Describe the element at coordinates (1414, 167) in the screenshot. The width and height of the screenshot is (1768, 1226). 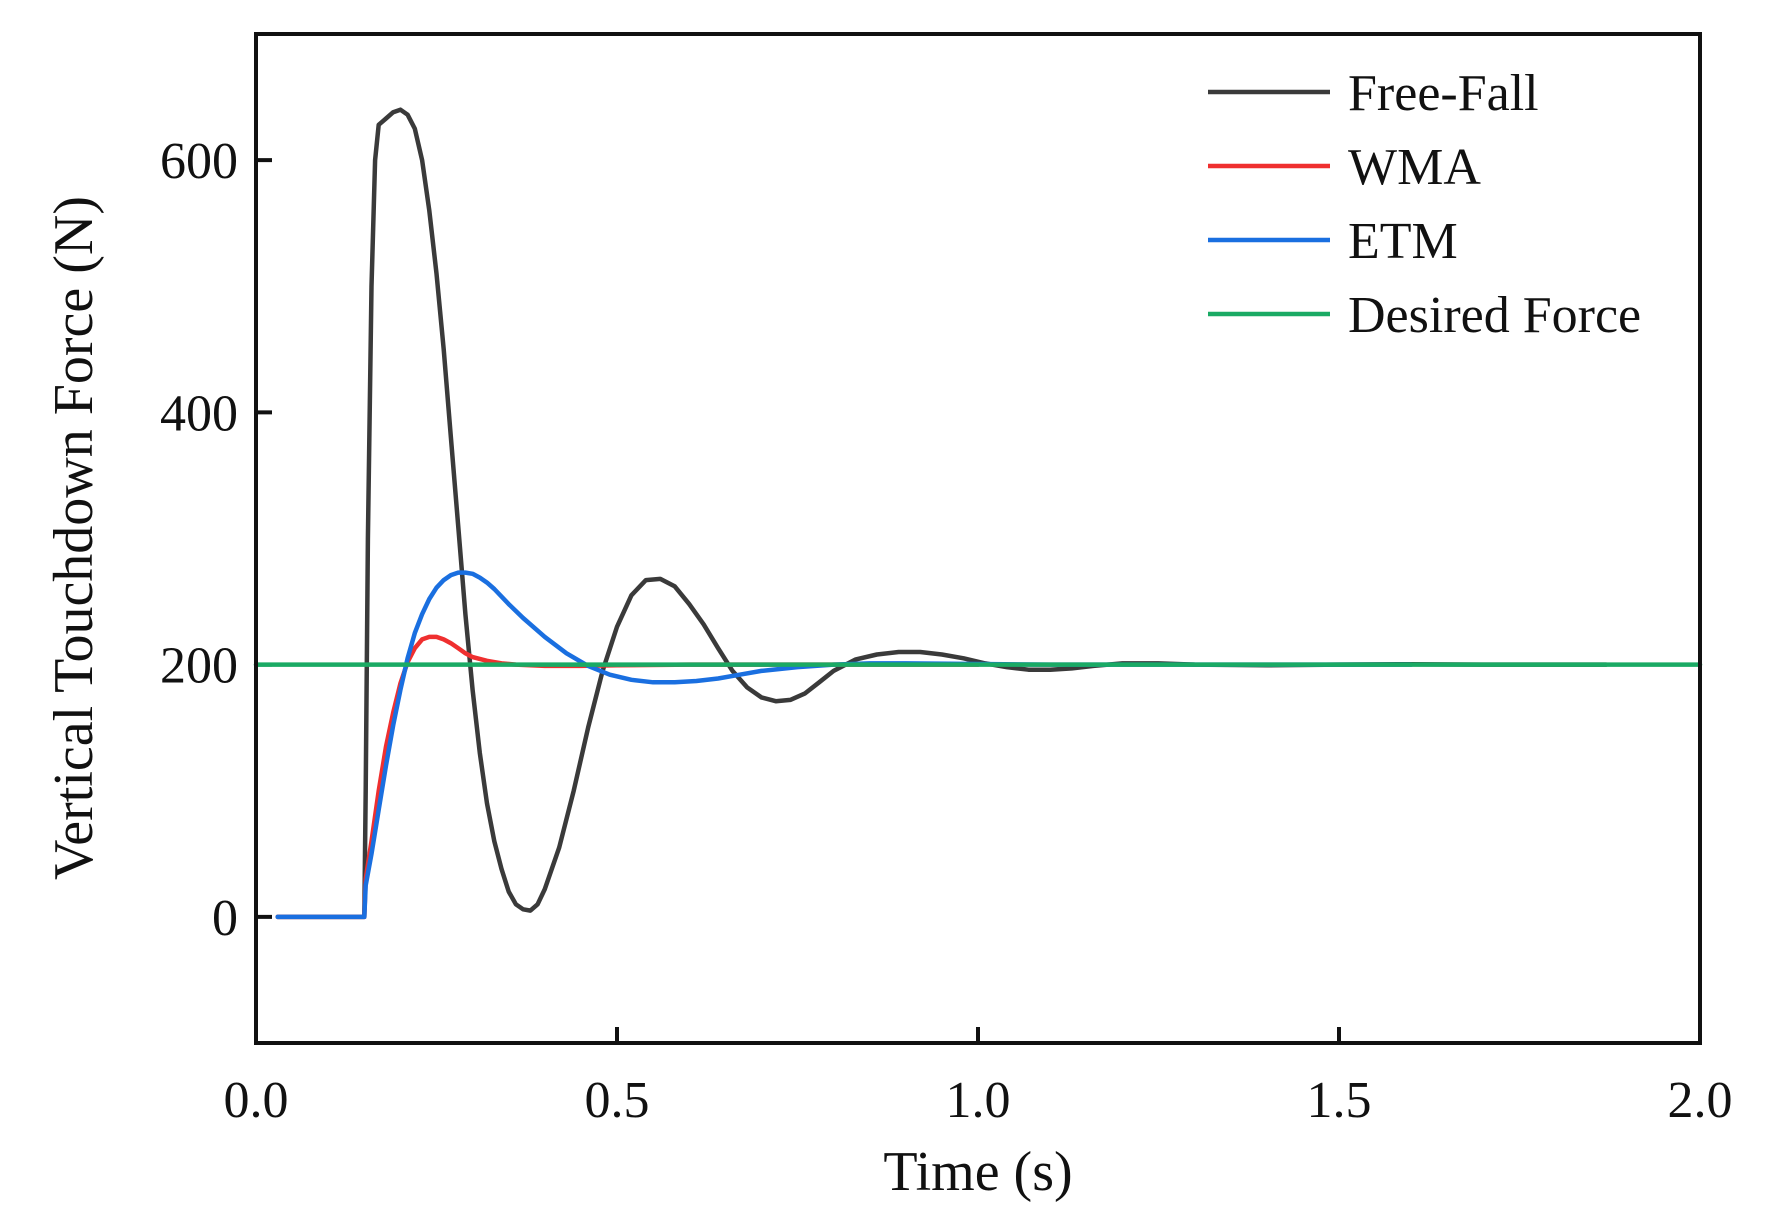
I see `legend-label: WMA` at that location.